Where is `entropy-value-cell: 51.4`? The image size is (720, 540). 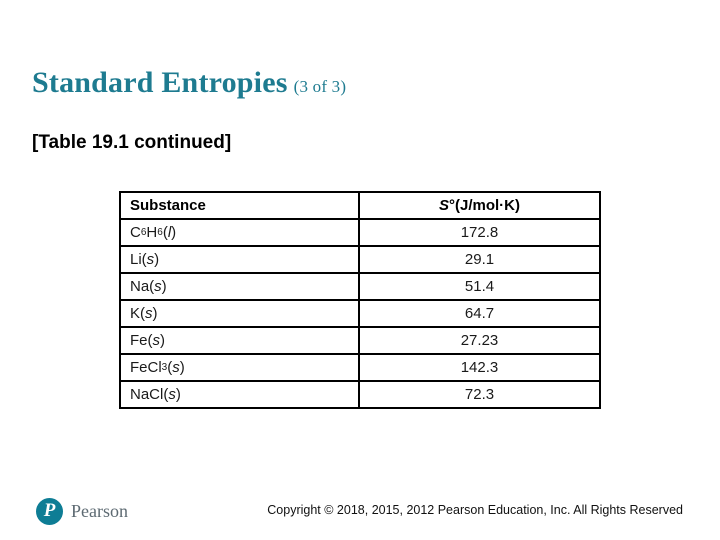
entropy-value-cell: 51.4 is located at coordinates (479, 286).